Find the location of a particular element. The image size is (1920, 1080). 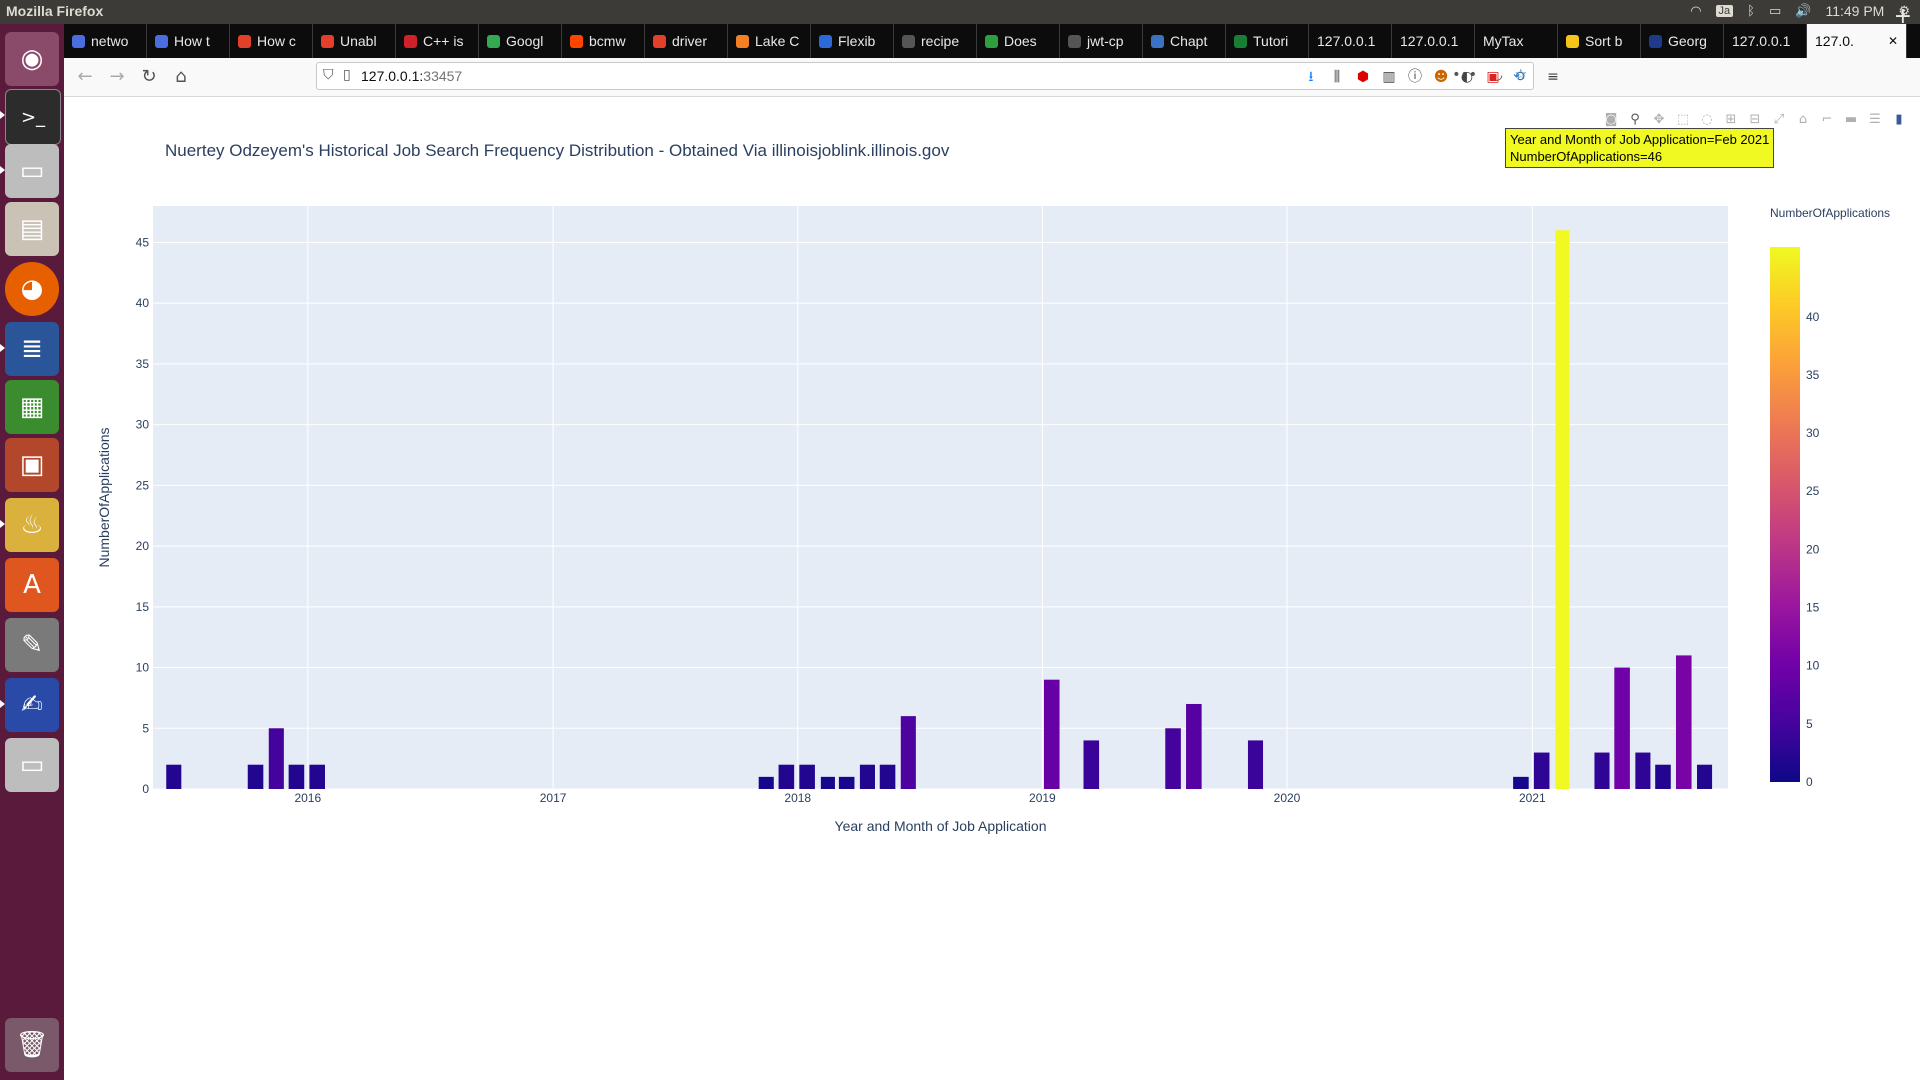

trash-icon: 🗑 is located at coordinates (32, 1045).